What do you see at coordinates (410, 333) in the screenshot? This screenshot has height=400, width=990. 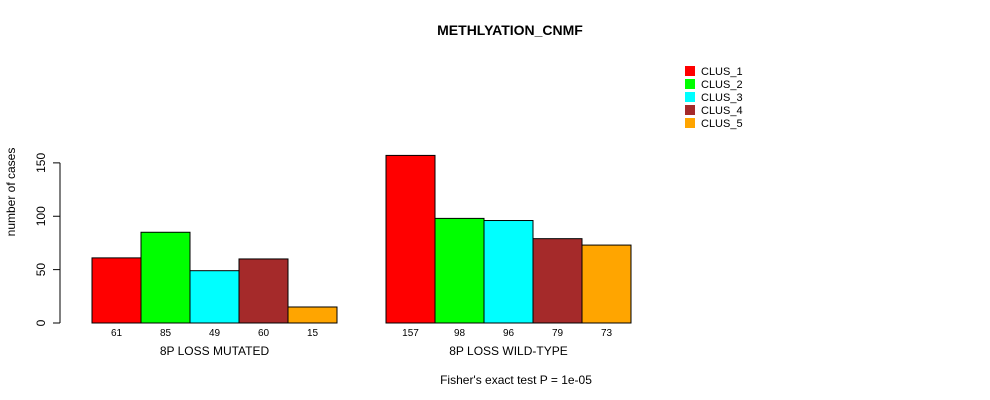 I see `bar-count-label: 157` at bounding box center [410, 333].